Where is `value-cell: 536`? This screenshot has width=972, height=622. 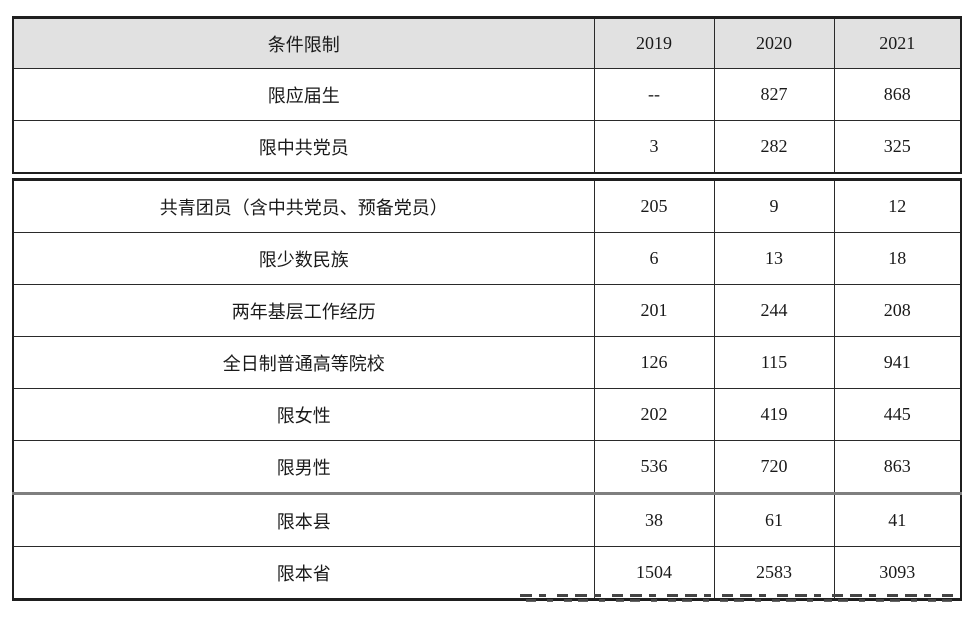 value-cell: 536 is located at coordinates (654, 467).